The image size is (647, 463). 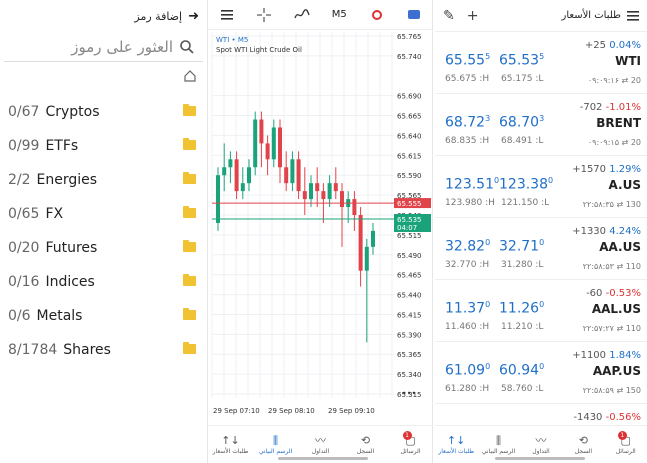 What do you see at coordinates (409, 256) in the screenshot?
I see `price-tick-label: 65.490` at bounding box center [409, 256].